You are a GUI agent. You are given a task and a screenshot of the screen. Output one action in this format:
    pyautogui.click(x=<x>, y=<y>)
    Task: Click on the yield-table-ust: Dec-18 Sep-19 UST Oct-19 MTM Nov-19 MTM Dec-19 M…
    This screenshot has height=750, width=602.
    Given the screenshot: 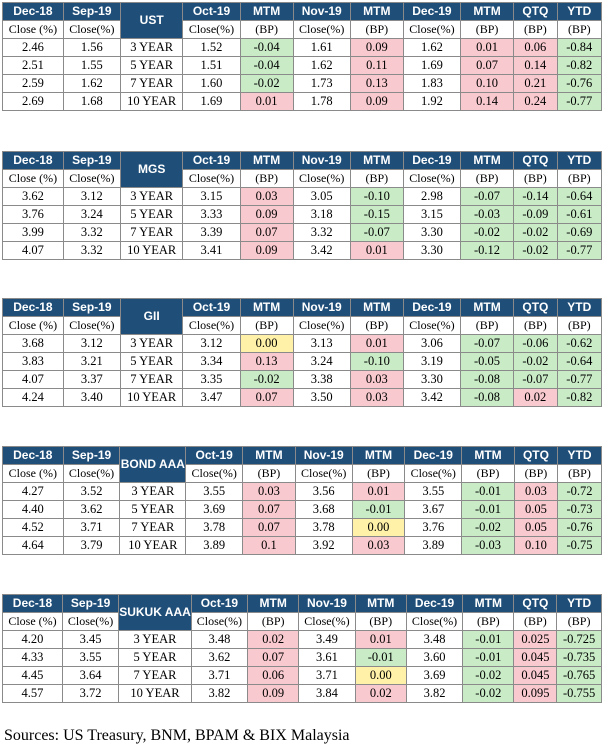 What is the action you would take?
    pyautogui.click(x=302, y=56)
    